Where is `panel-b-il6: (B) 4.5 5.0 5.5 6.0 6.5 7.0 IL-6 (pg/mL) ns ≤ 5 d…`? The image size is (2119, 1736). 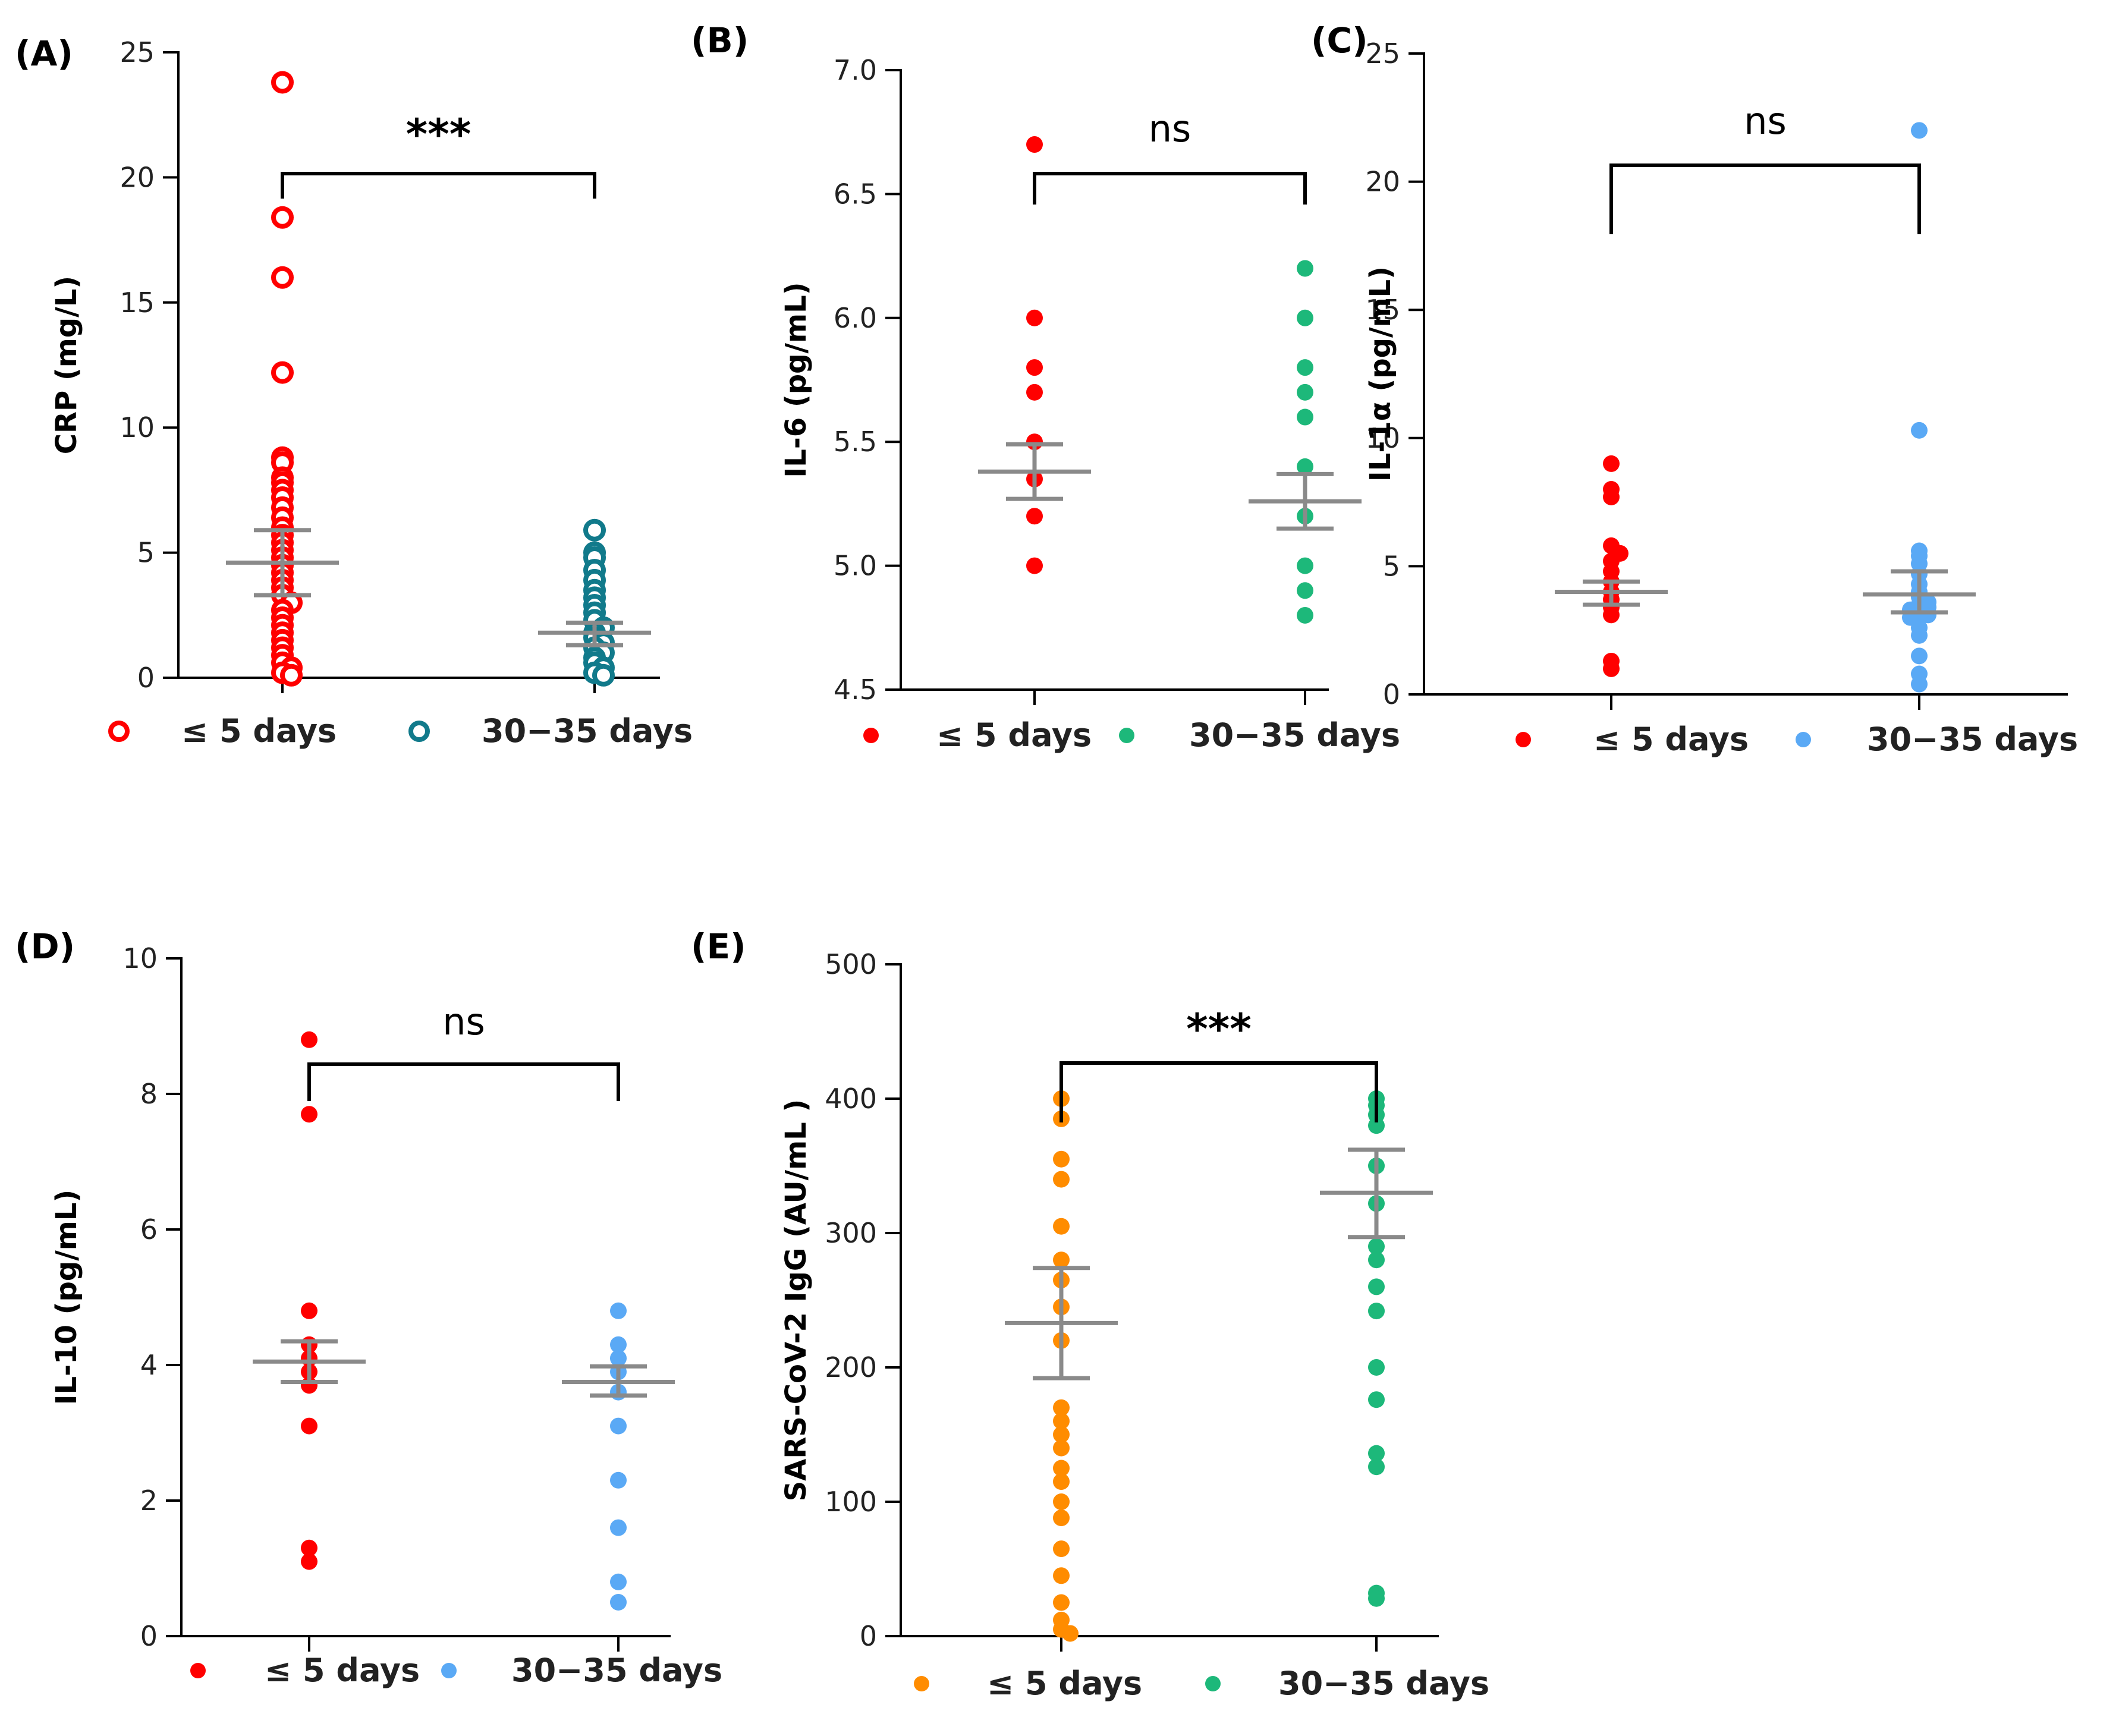 panel-b-il6: (B) 4.5 5.0 5.5 6.0 6.5 7.0 IL-6 (pg/mL) ns ≤ 5 d… is located at coordinates (1045, 387).